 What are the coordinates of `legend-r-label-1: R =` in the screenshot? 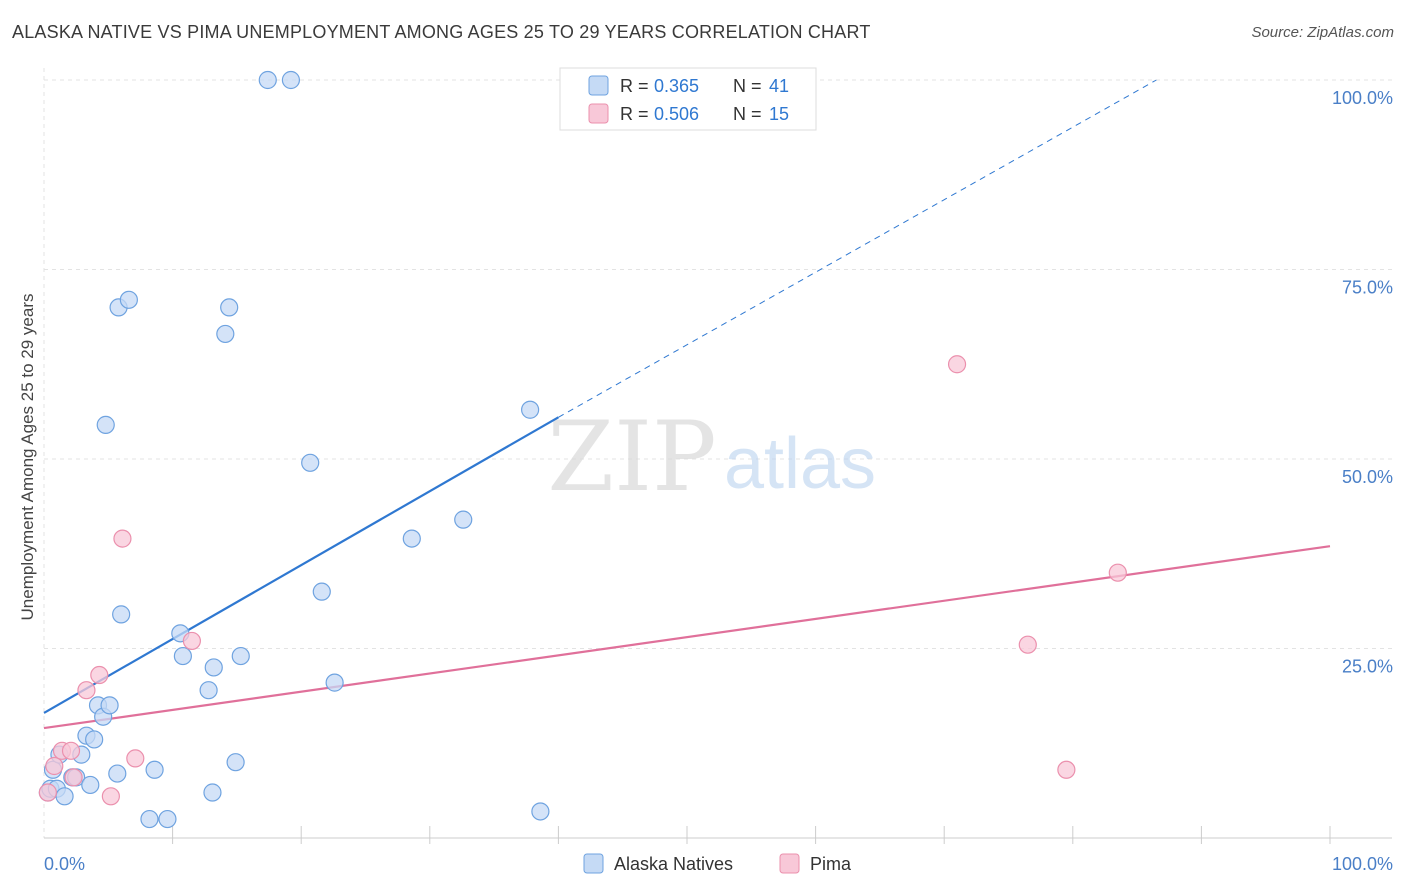 It's located at (634, 114).